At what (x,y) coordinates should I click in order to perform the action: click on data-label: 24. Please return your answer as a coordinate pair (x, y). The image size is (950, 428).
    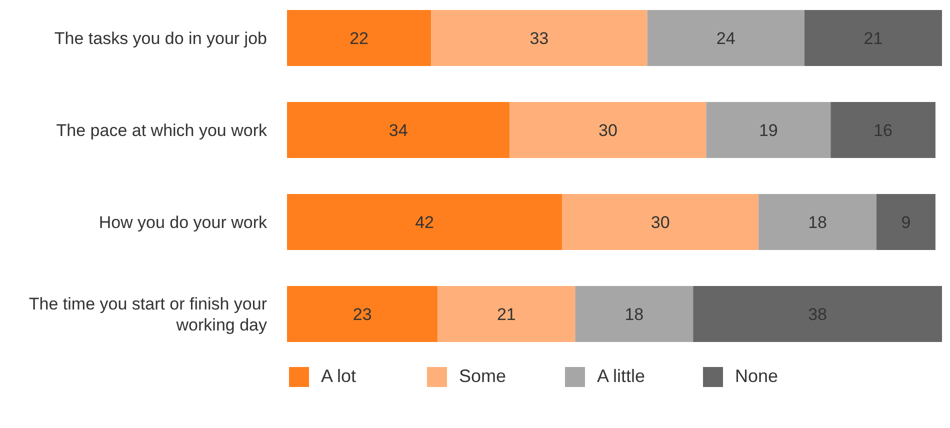
    Looking at the image, I should click on (726, 38).